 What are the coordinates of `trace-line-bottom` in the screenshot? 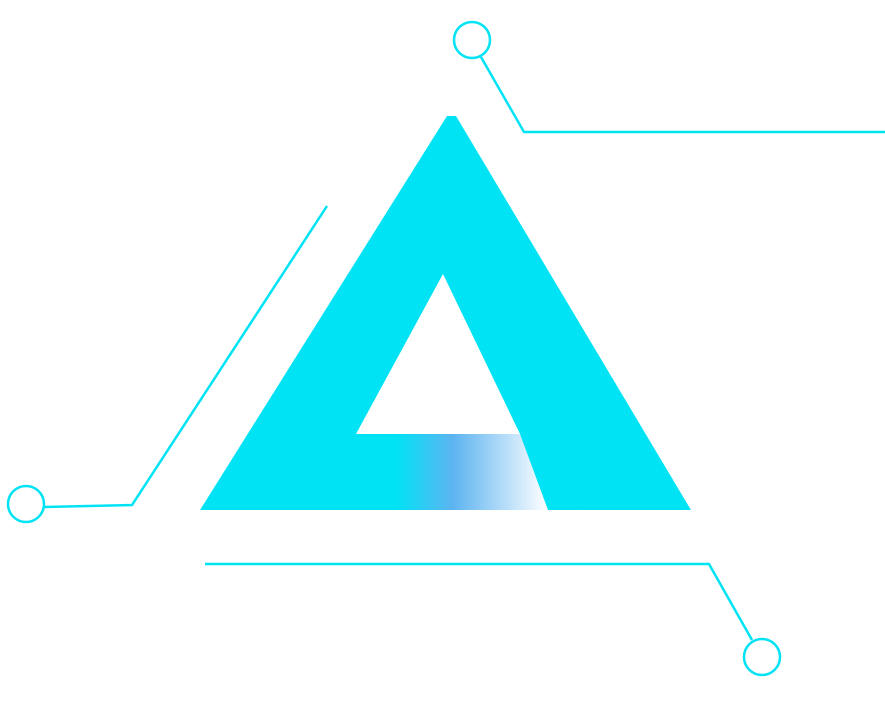 It's located at (479, 601).